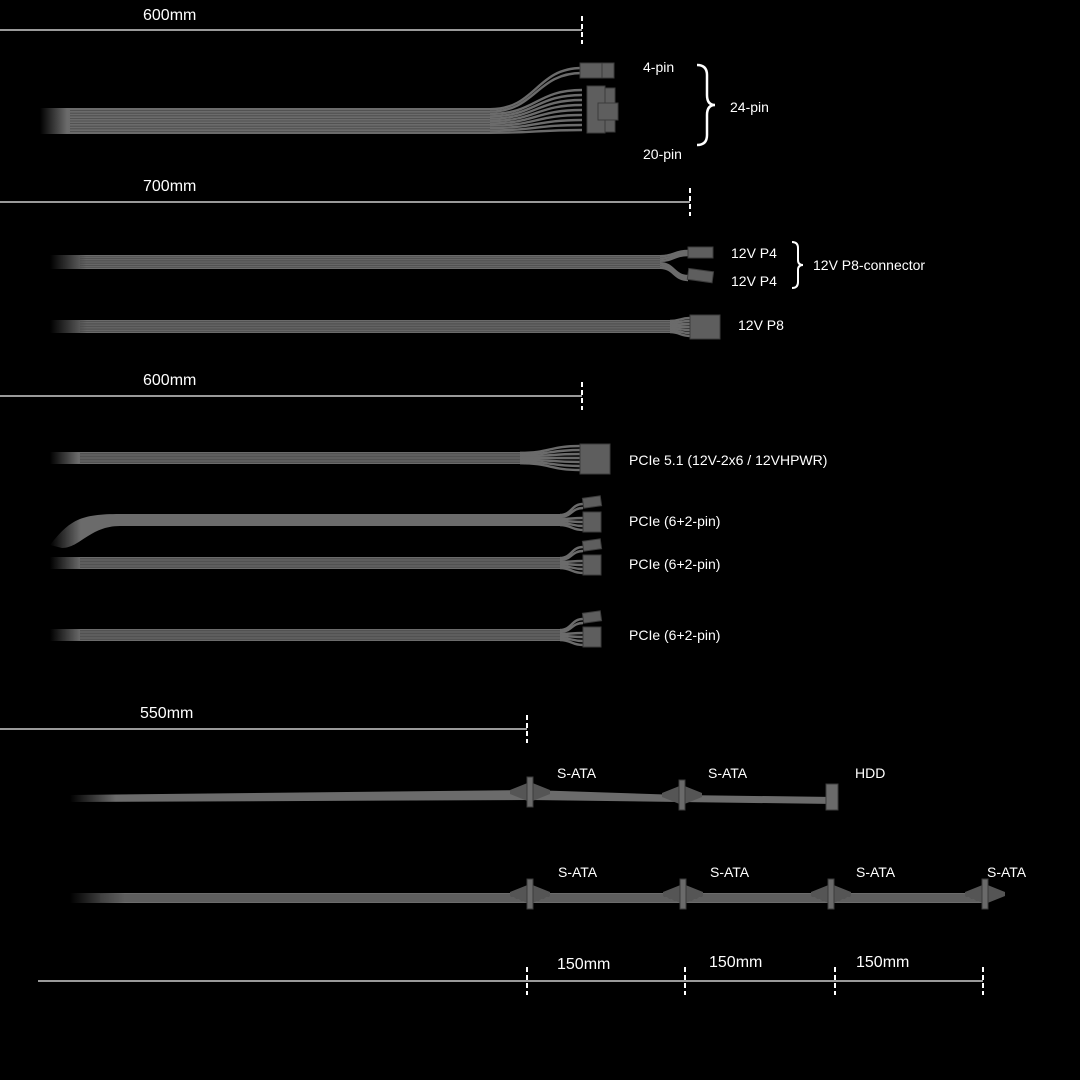  Describe the element at coordinates (452, 797) in the screenshot. I see `cable-ribbon` at that location.